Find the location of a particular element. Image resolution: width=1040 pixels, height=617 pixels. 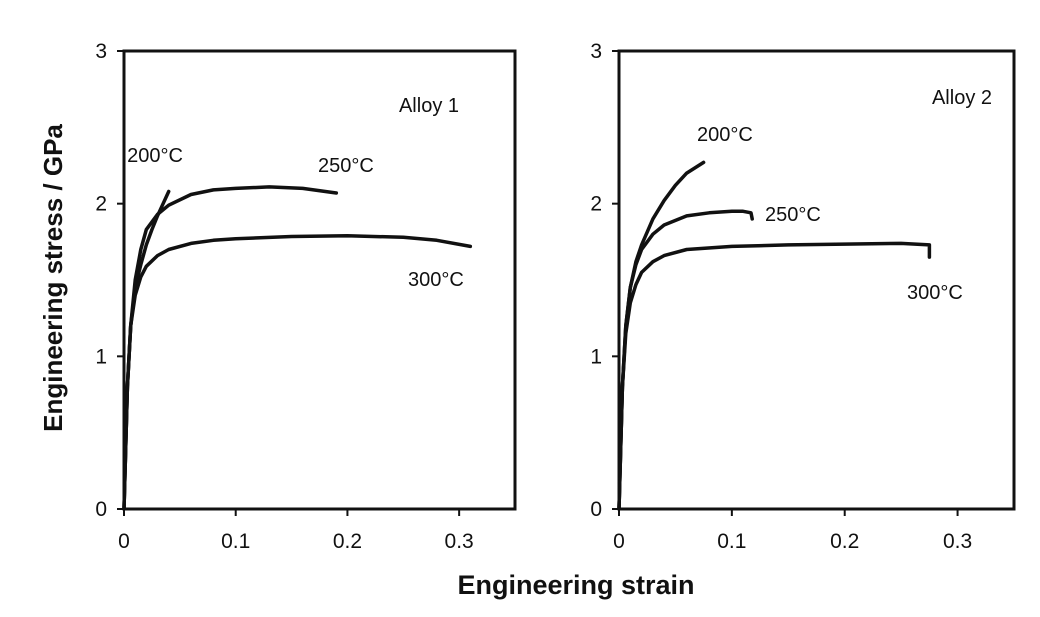

panel-label: Alloy 2 is located at coordinates (962, 98).